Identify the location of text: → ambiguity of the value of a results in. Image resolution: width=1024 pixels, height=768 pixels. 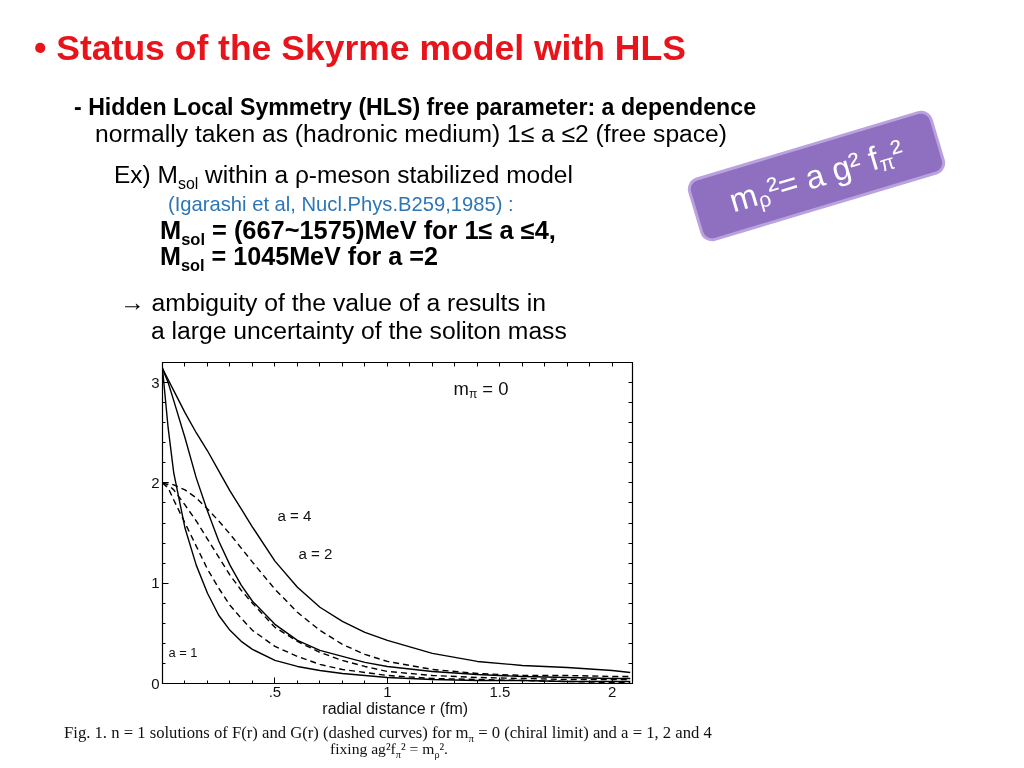
(333, 302).